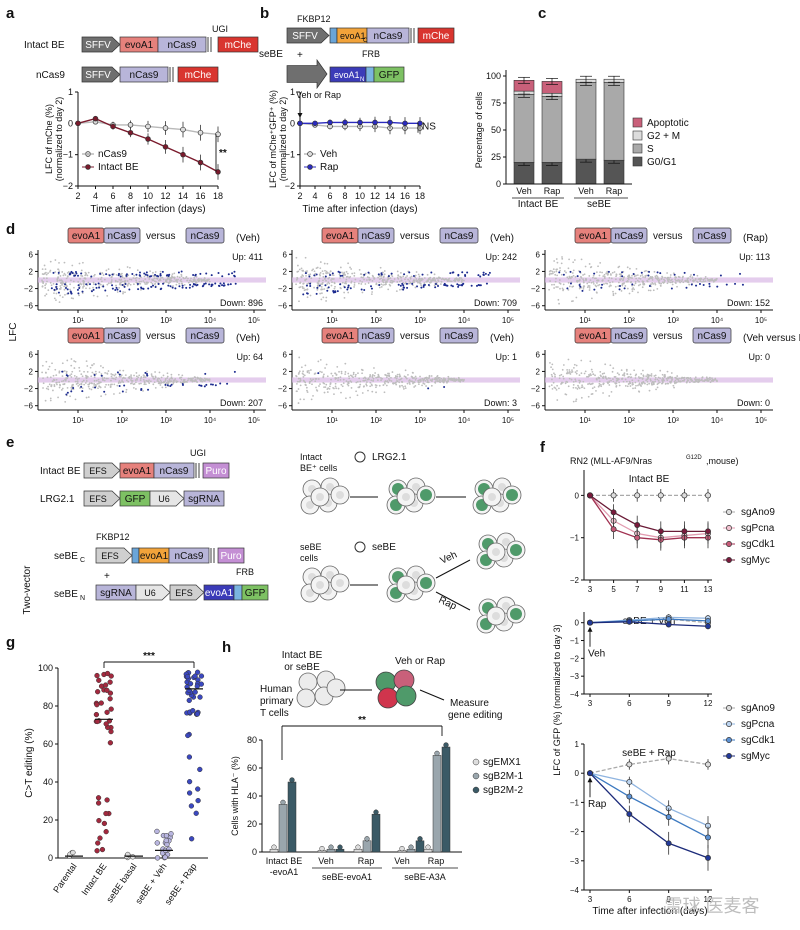  What do you see at coordinates (112, 154) in the screenshot?
I see `a-legend-ncas9: nCas9` at bounding box center [112, 154].